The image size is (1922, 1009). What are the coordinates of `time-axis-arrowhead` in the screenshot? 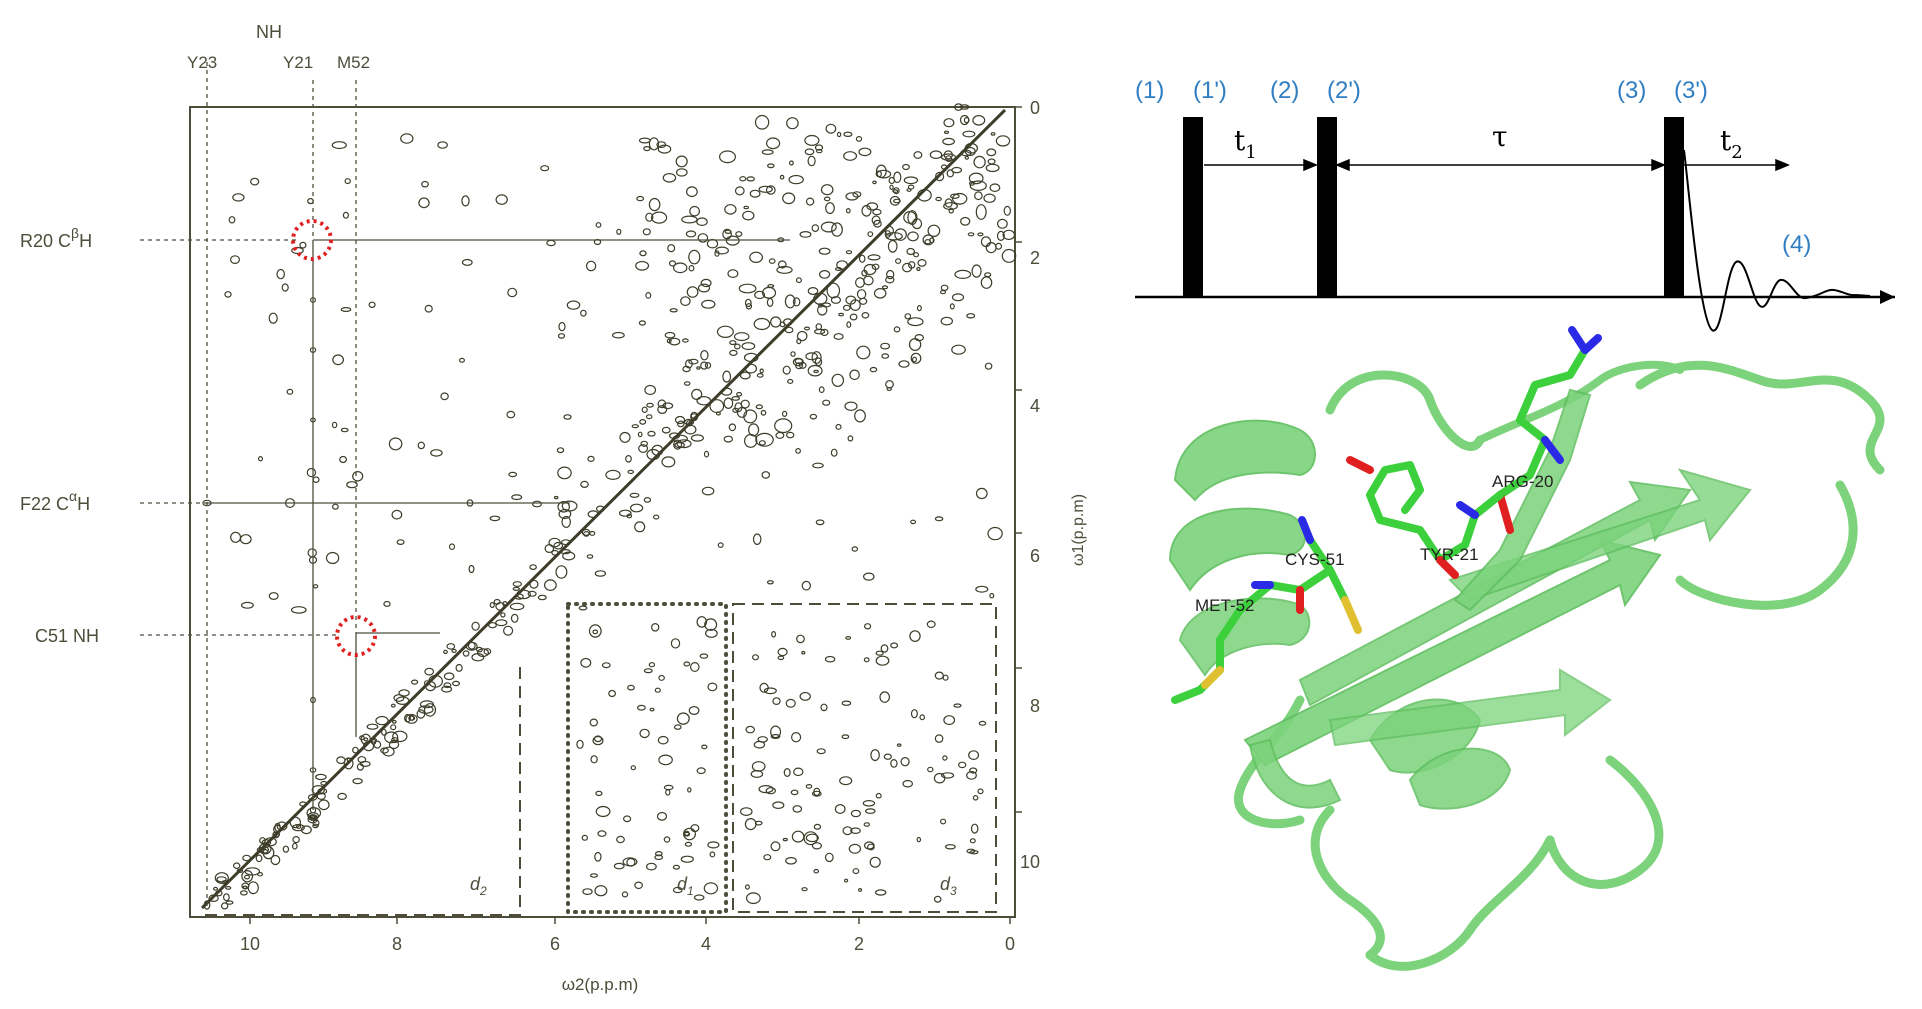 It's located at (1887, 297).